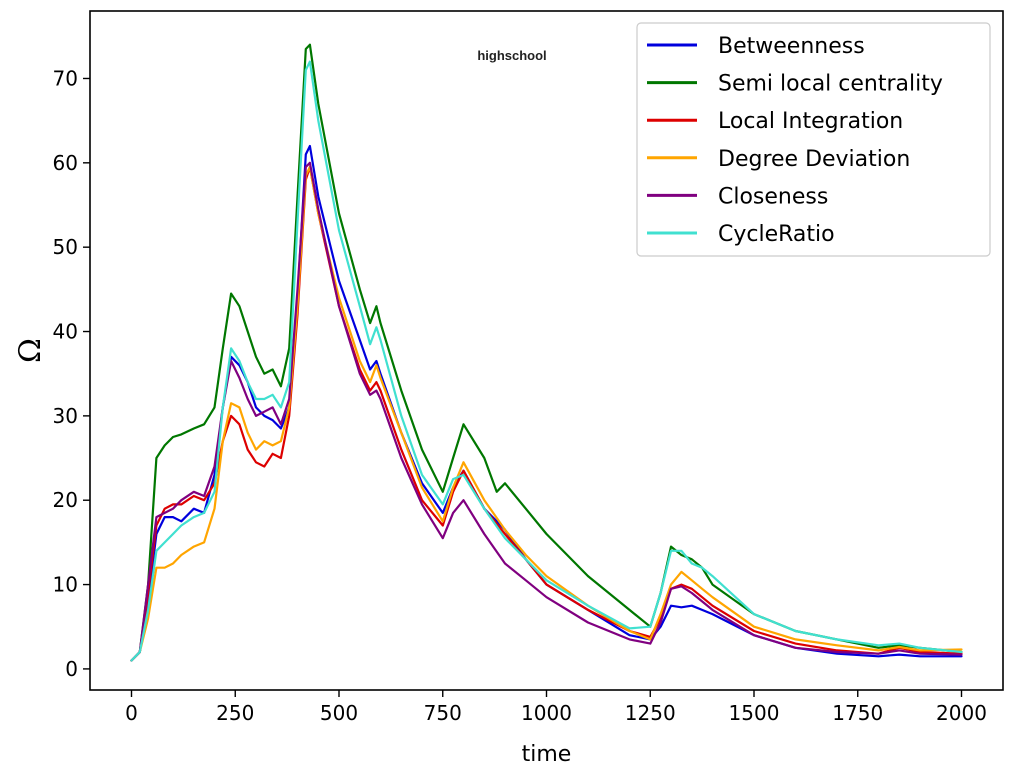 The width and height of the screenshot is (1011, 770). What do you see at coordinates (810, 121) in the screenshot?
I see `legend-label-local-integration: Local Integration` at bounding box center [810, 121].